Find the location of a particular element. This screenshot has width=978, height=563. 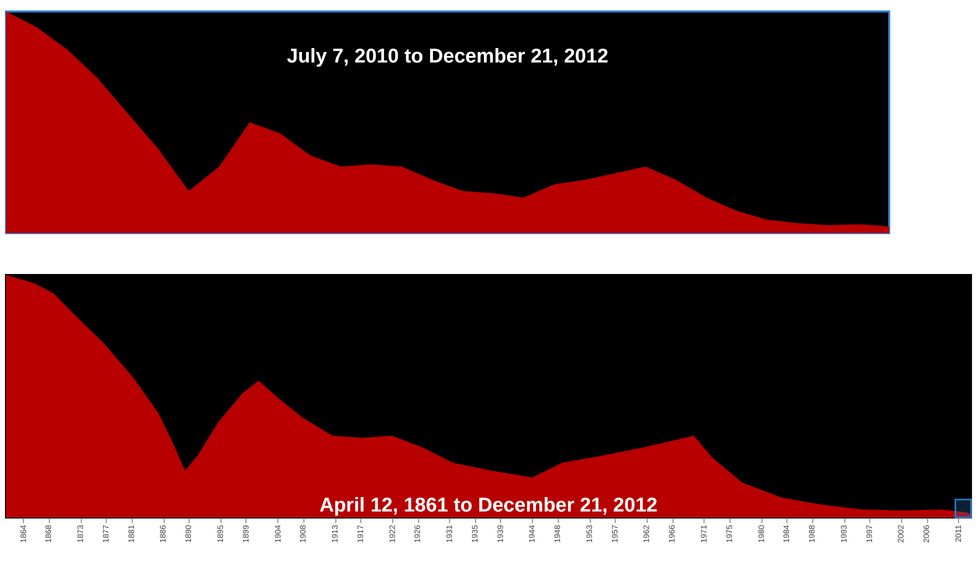

x-tick-label: 1881 is located at coordinates (131, 533).